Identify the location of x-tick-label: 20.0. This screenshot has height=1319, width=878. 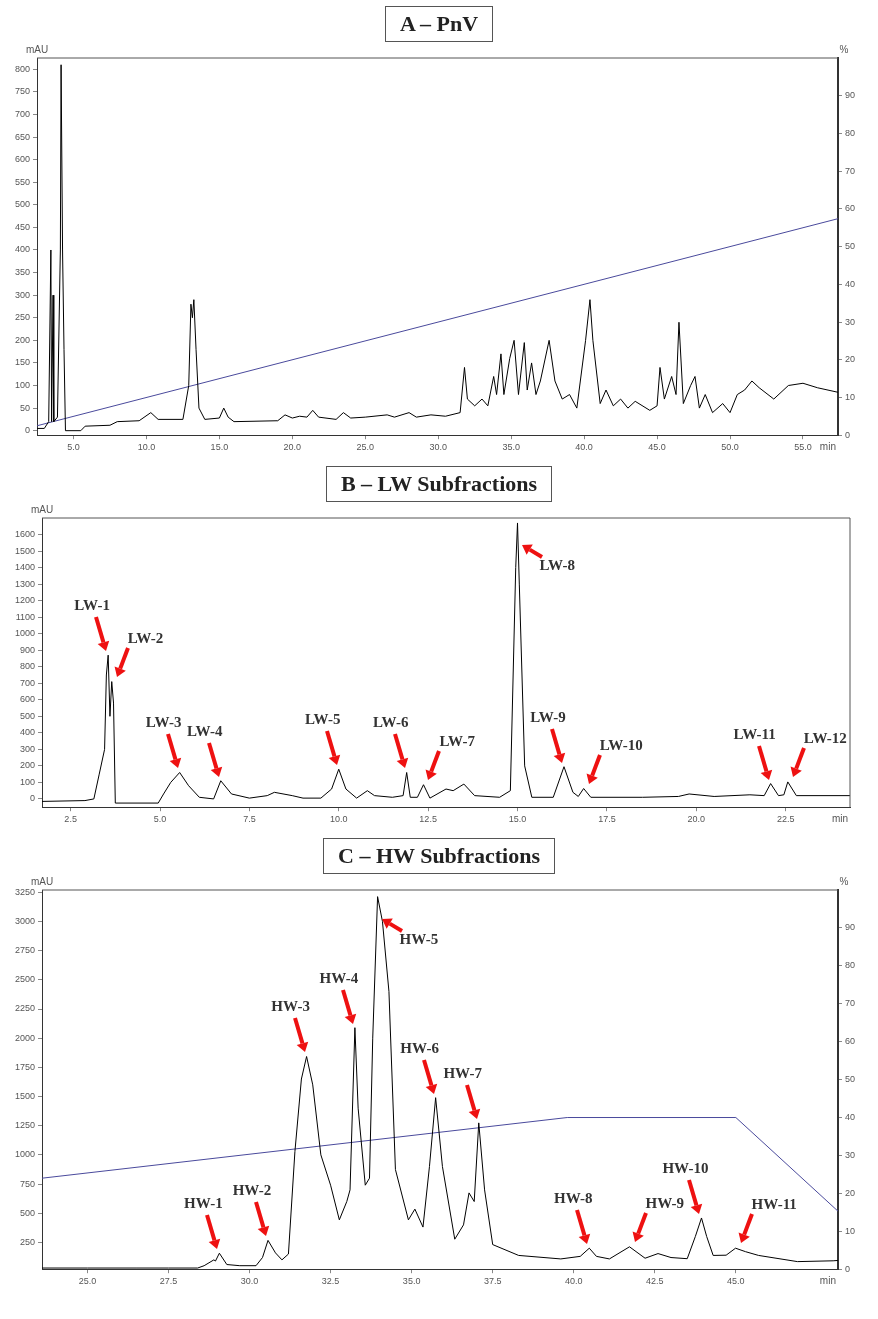
(696, 819).